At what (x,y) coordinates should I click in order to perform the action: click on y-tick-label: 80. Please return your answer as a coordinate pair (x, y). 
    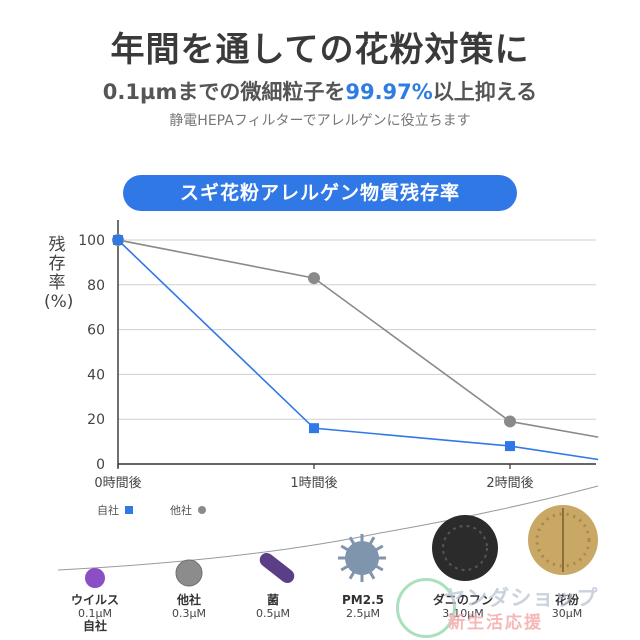
    Looking at the image, I should click on (96, 286).